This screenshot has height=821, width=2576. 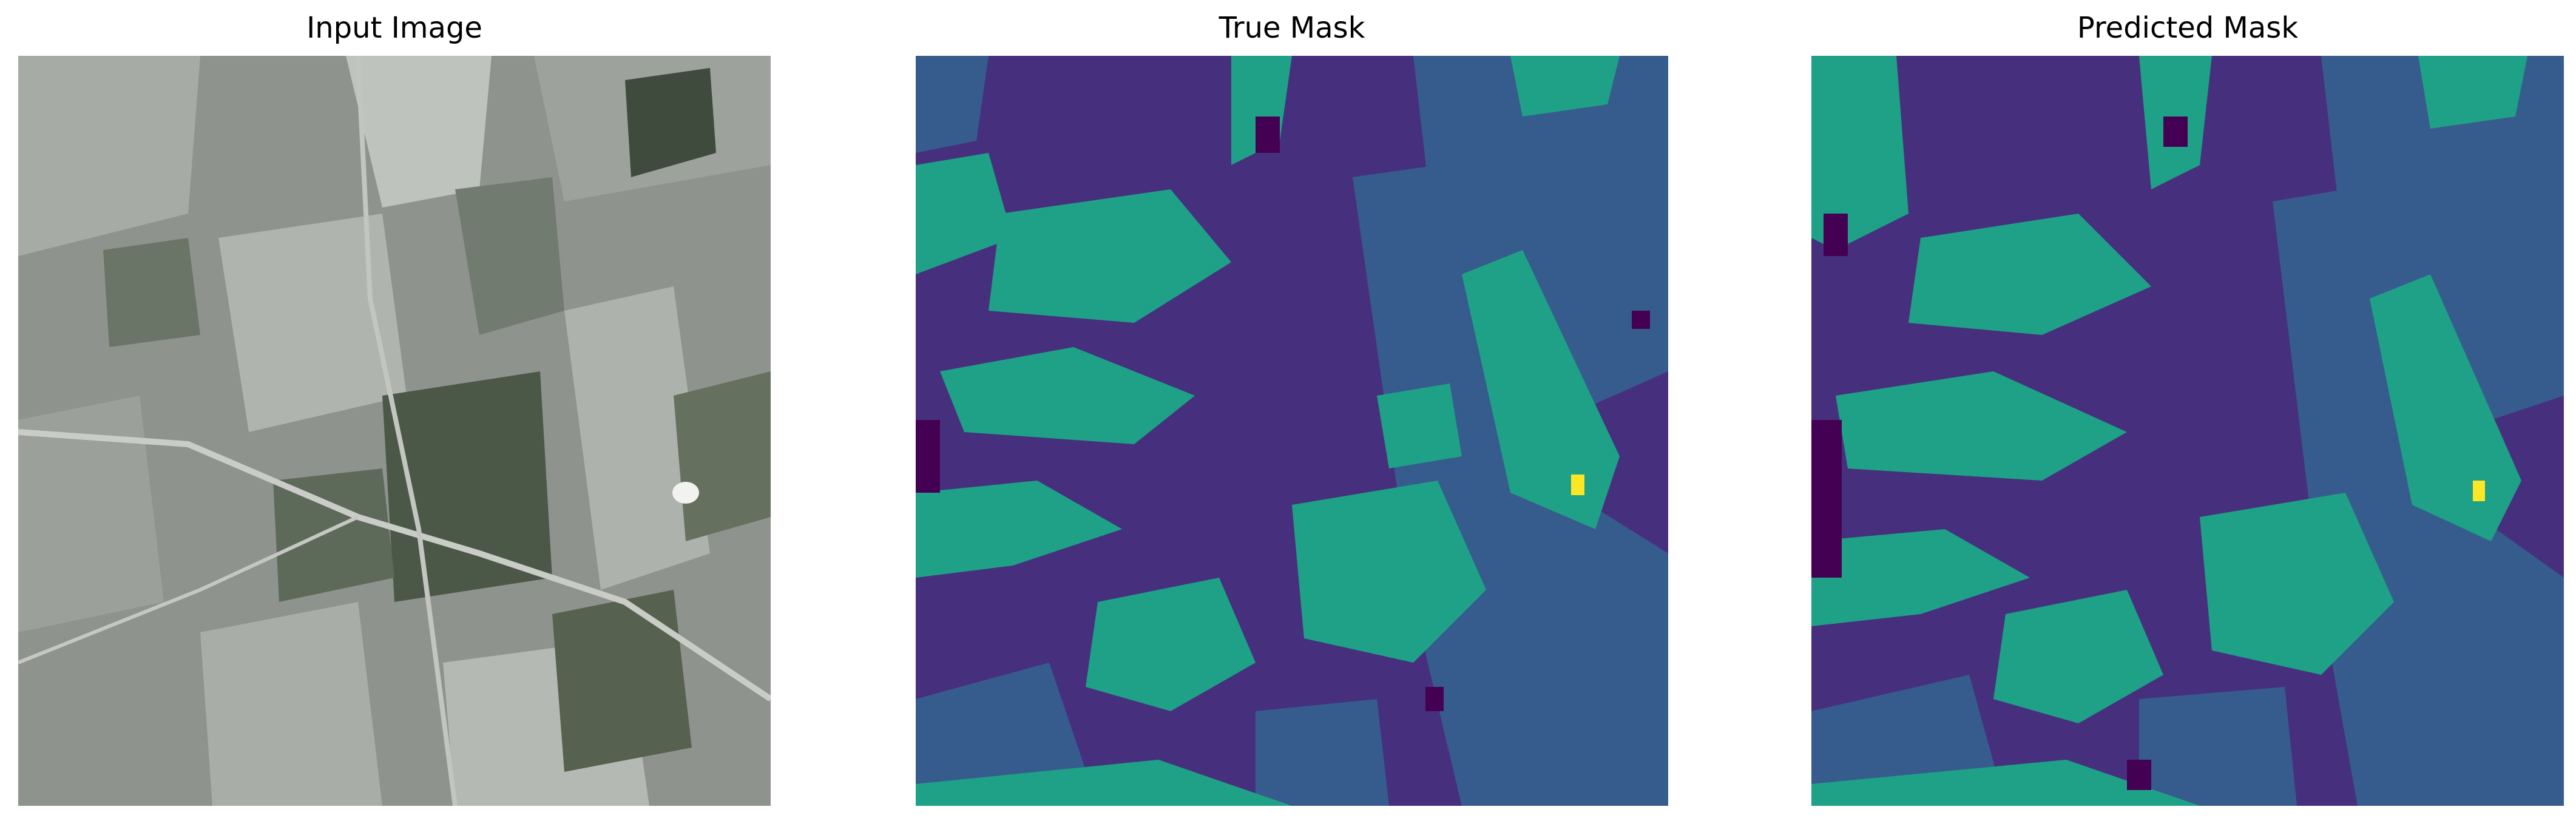 What do you see at coordinates (685, 493) in the screenshot?
I see `photo-bright-spot` at bounding box center [685, 493].